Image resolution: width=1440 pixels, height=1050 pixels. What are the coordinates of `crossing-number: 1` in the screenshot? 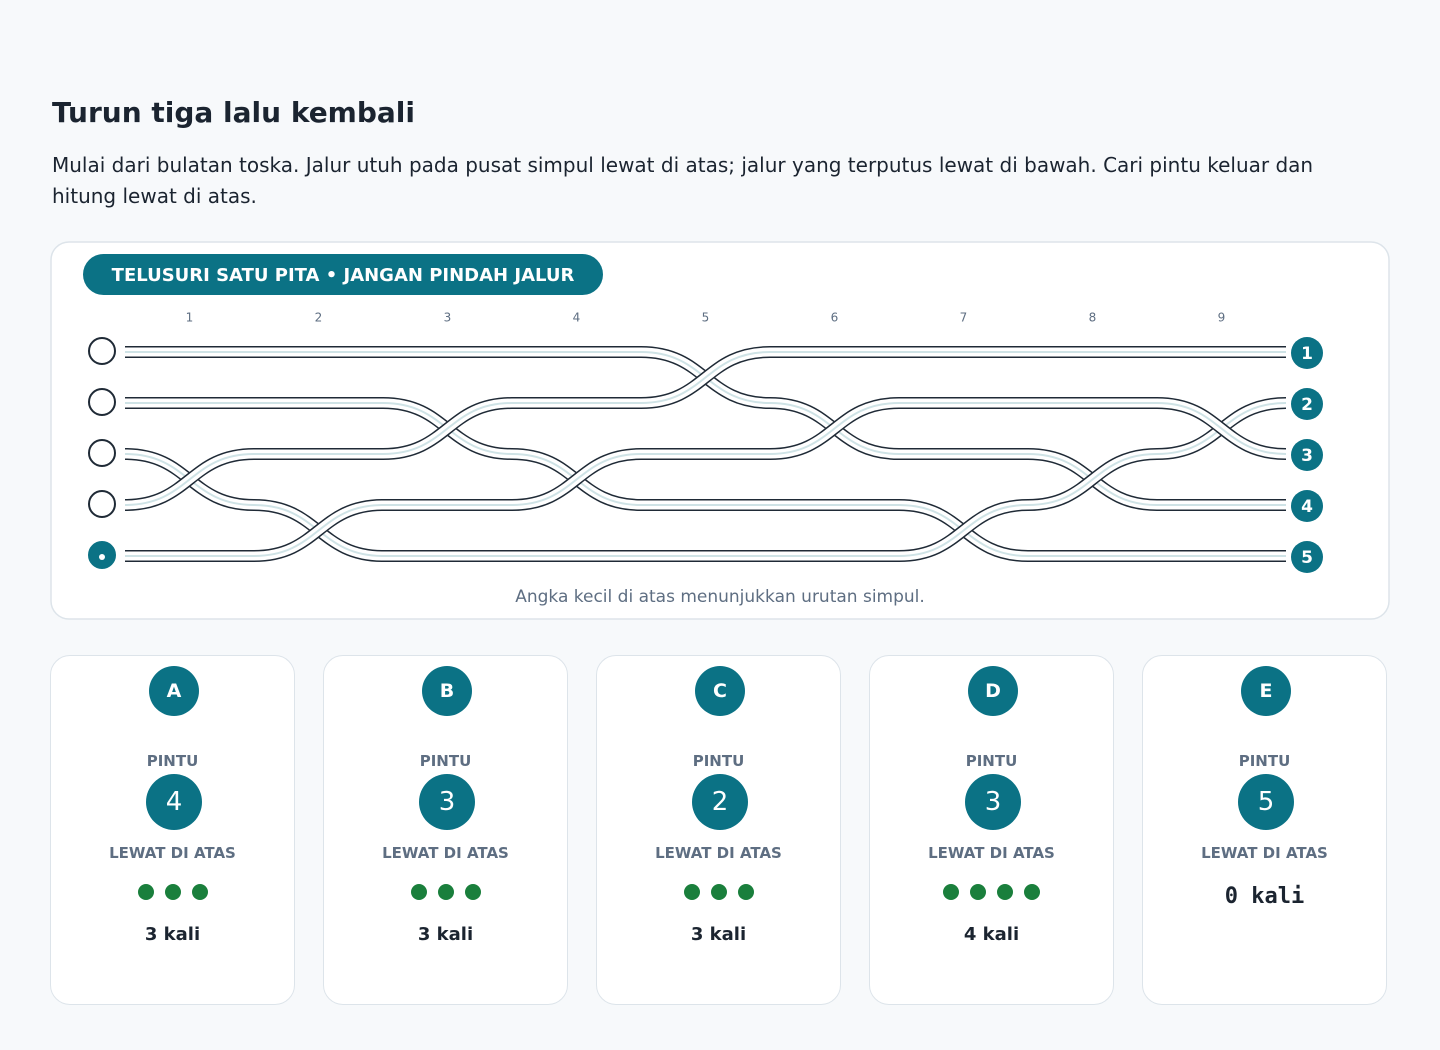 It's located at (190, 318).